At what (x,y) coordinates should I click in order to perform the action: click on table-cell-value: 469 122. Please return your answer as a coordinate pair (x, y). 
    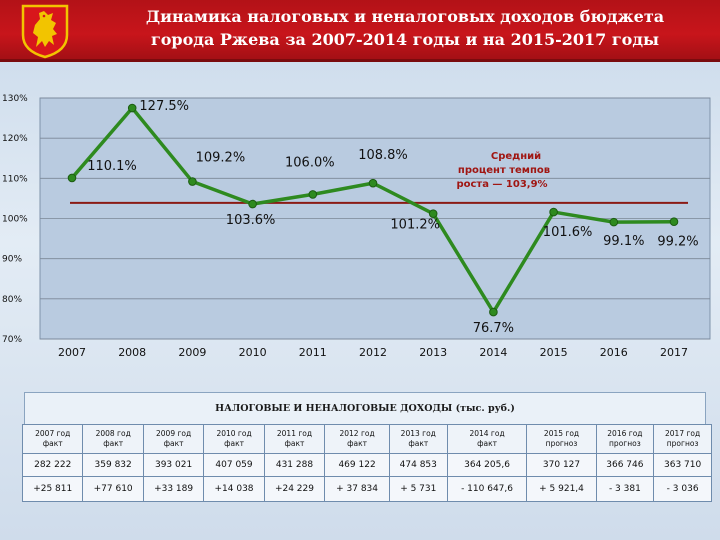
    Looking at the image, I should click on (357, 465).